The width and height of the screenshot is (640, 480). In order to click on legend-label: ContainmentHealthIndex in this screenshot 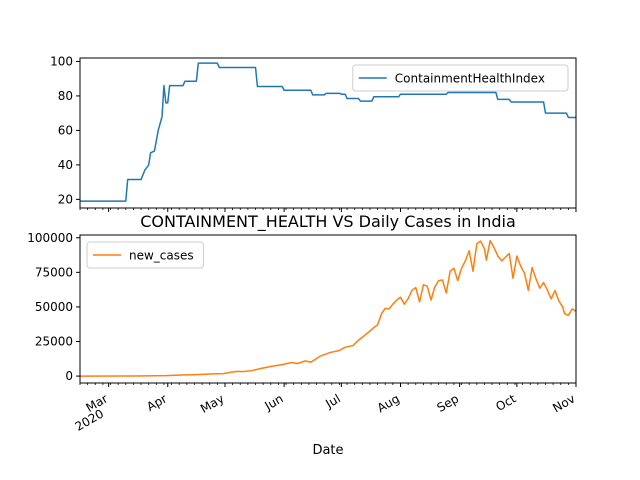, I will do `click(470, 79)`.